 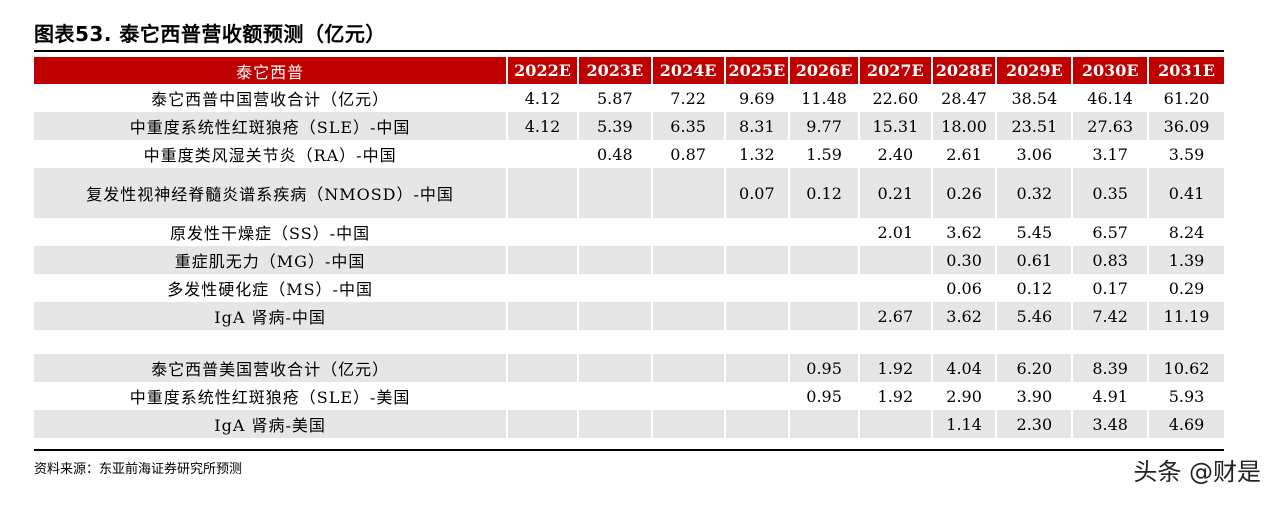 What do you see at coordinates (270, 289) in the screenshot?
I see `row-label: 多发性硬化症（MS）-中国` at bounding box center [270, 289].